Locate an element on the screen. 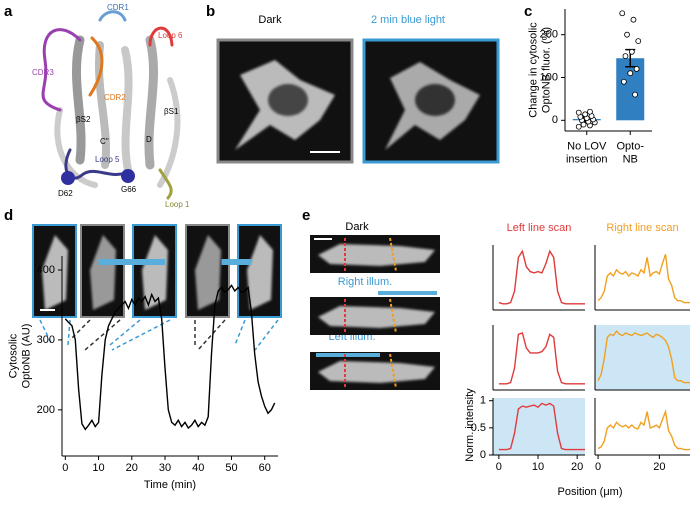 The image size is (696, 505). structure-label: CDR3 is located at coordinates (43, 72).